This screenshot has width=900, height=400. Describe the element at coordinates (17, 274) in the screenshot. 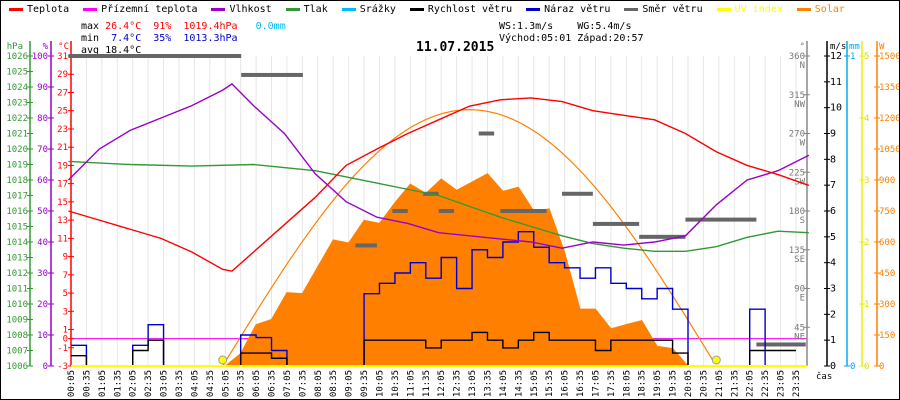

I see `hpa-tick-label: 1012` at that location.